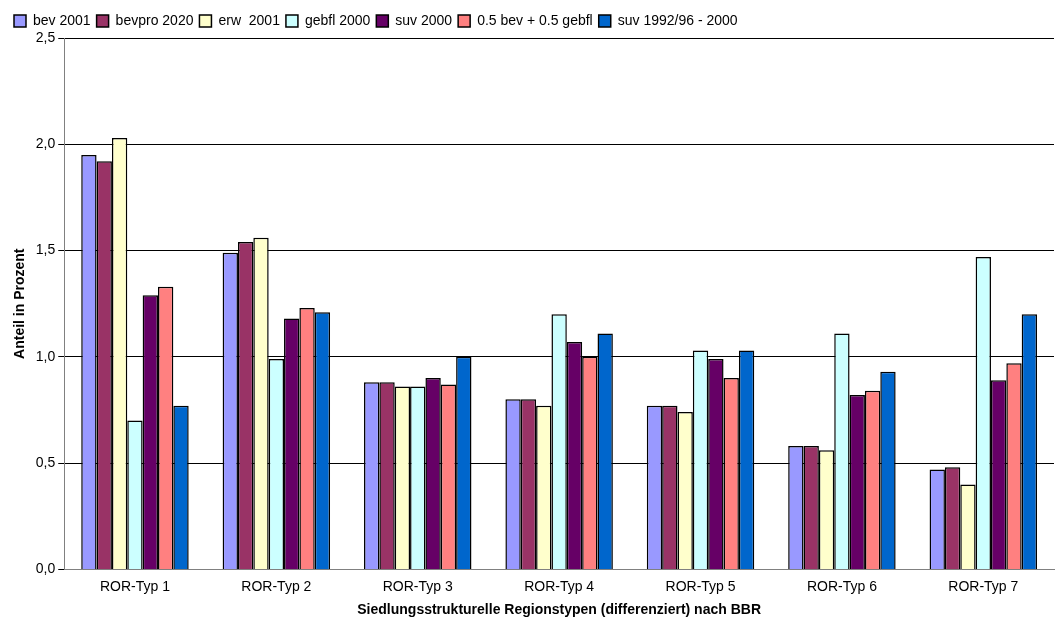 This screenshot has width=1064, height=631. Describe the element at coordinates (535, 19) in the screenshot. I see `legend-label: 0.5 bev + 0.5 gebfl` at that location.